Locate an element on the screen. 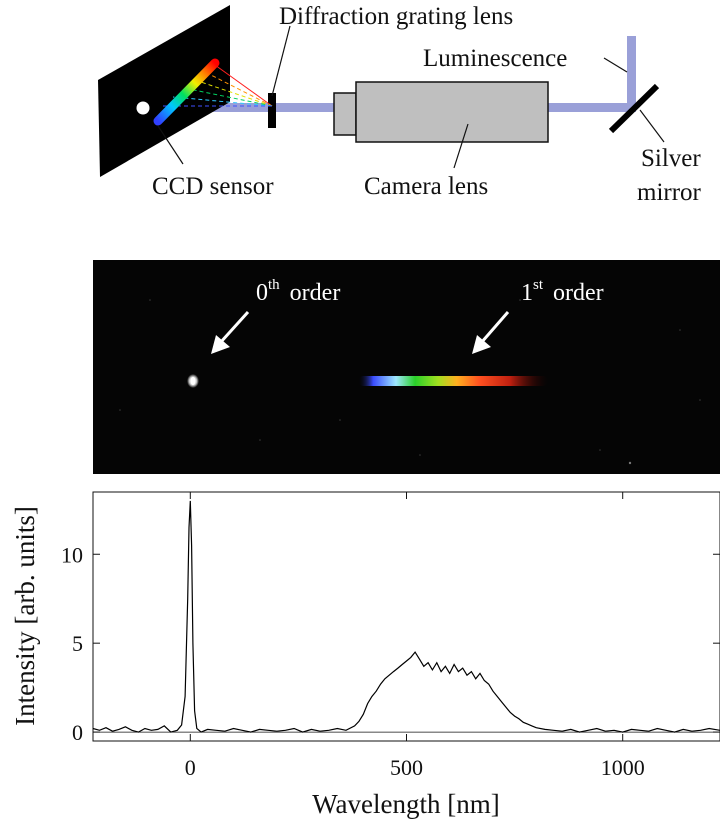 The width and height of the screenshot is (720, 828). first-order-arrow is located at coordinates (491, 332).